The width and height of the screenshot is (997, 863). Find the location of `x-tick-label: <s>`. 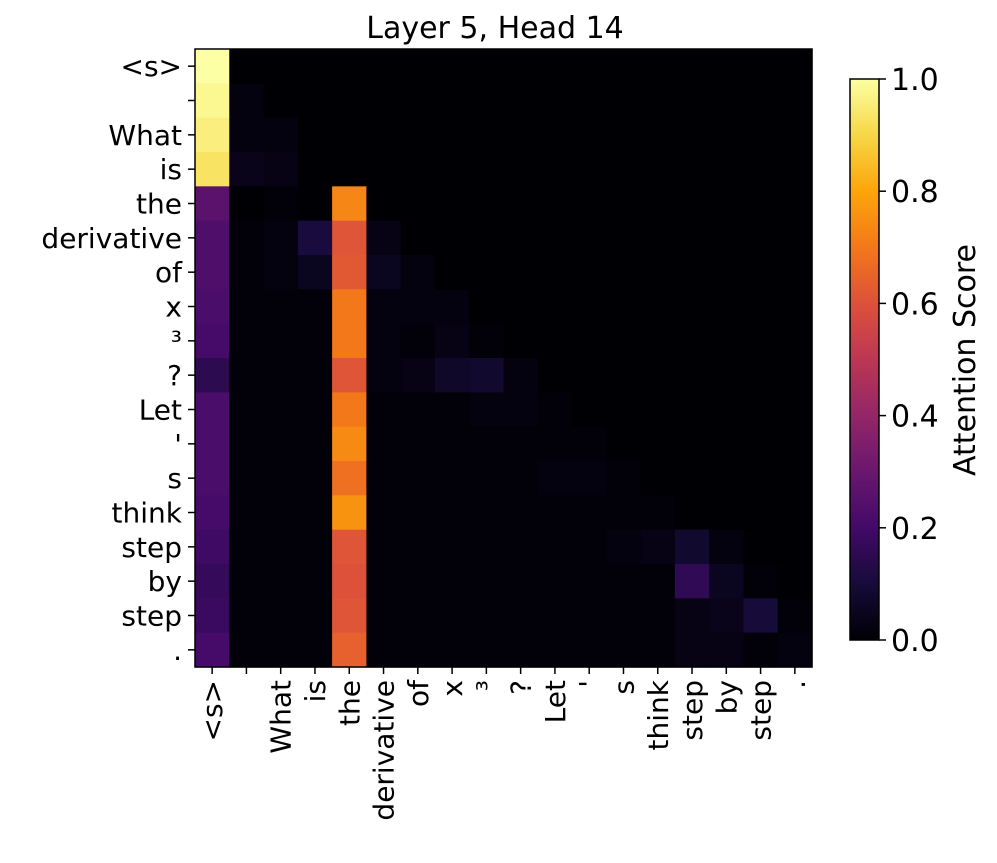

x-tick-label: <s> is located at coordinates (212, 711).